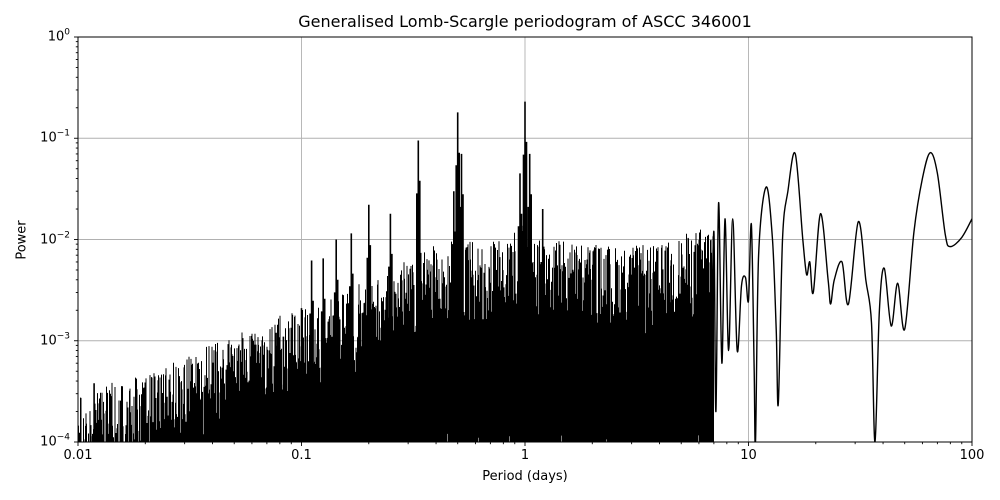 The image size is (1000, 500). What do you see at coordinates (55, 239) in the screenshot?
I see `y-tick-label: 10⁻²` at bounding box center [55, 239].